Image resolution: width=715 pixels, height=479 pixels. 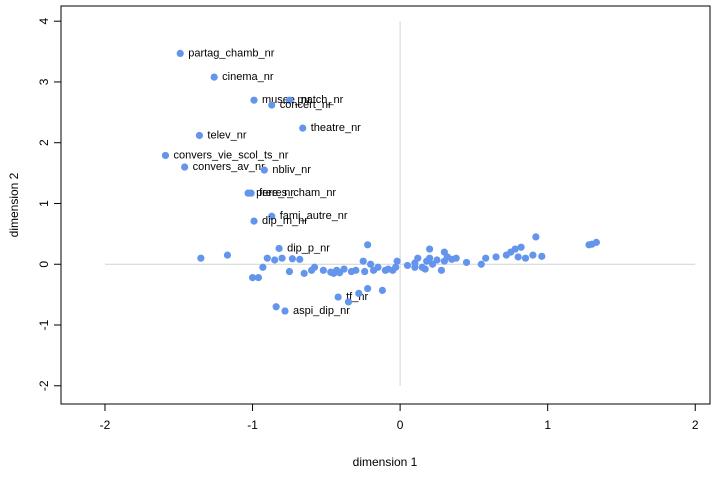 What do you see at coordinates (547, 425) in the screenshot?
I see `x-tick-label: 1` at bounding box center [547, 425].